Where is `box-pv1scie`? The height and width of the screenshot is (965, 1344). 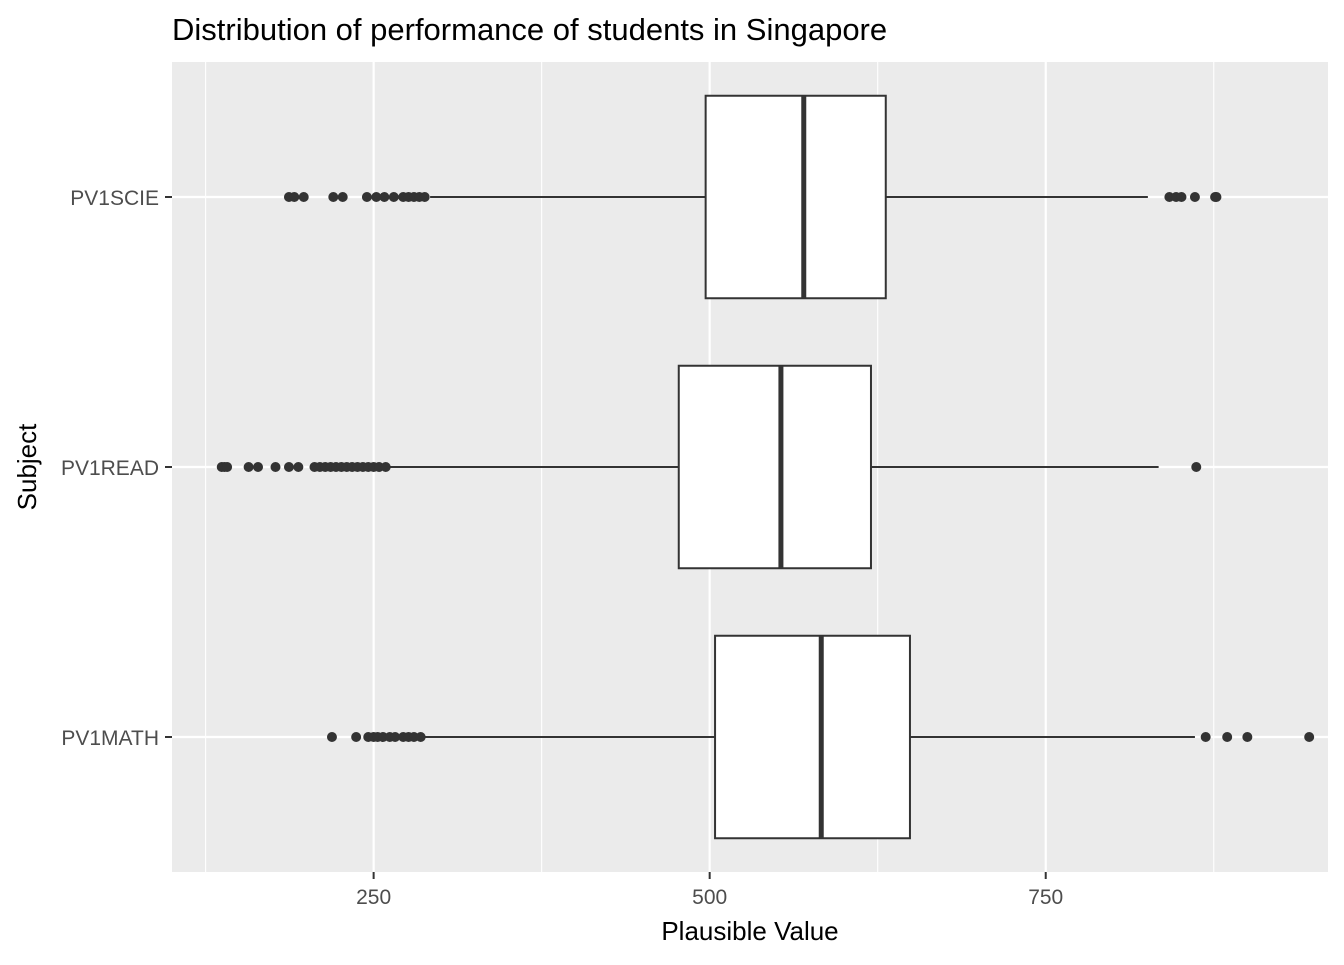 box-pv1scie is located at coordinates (752, 197).